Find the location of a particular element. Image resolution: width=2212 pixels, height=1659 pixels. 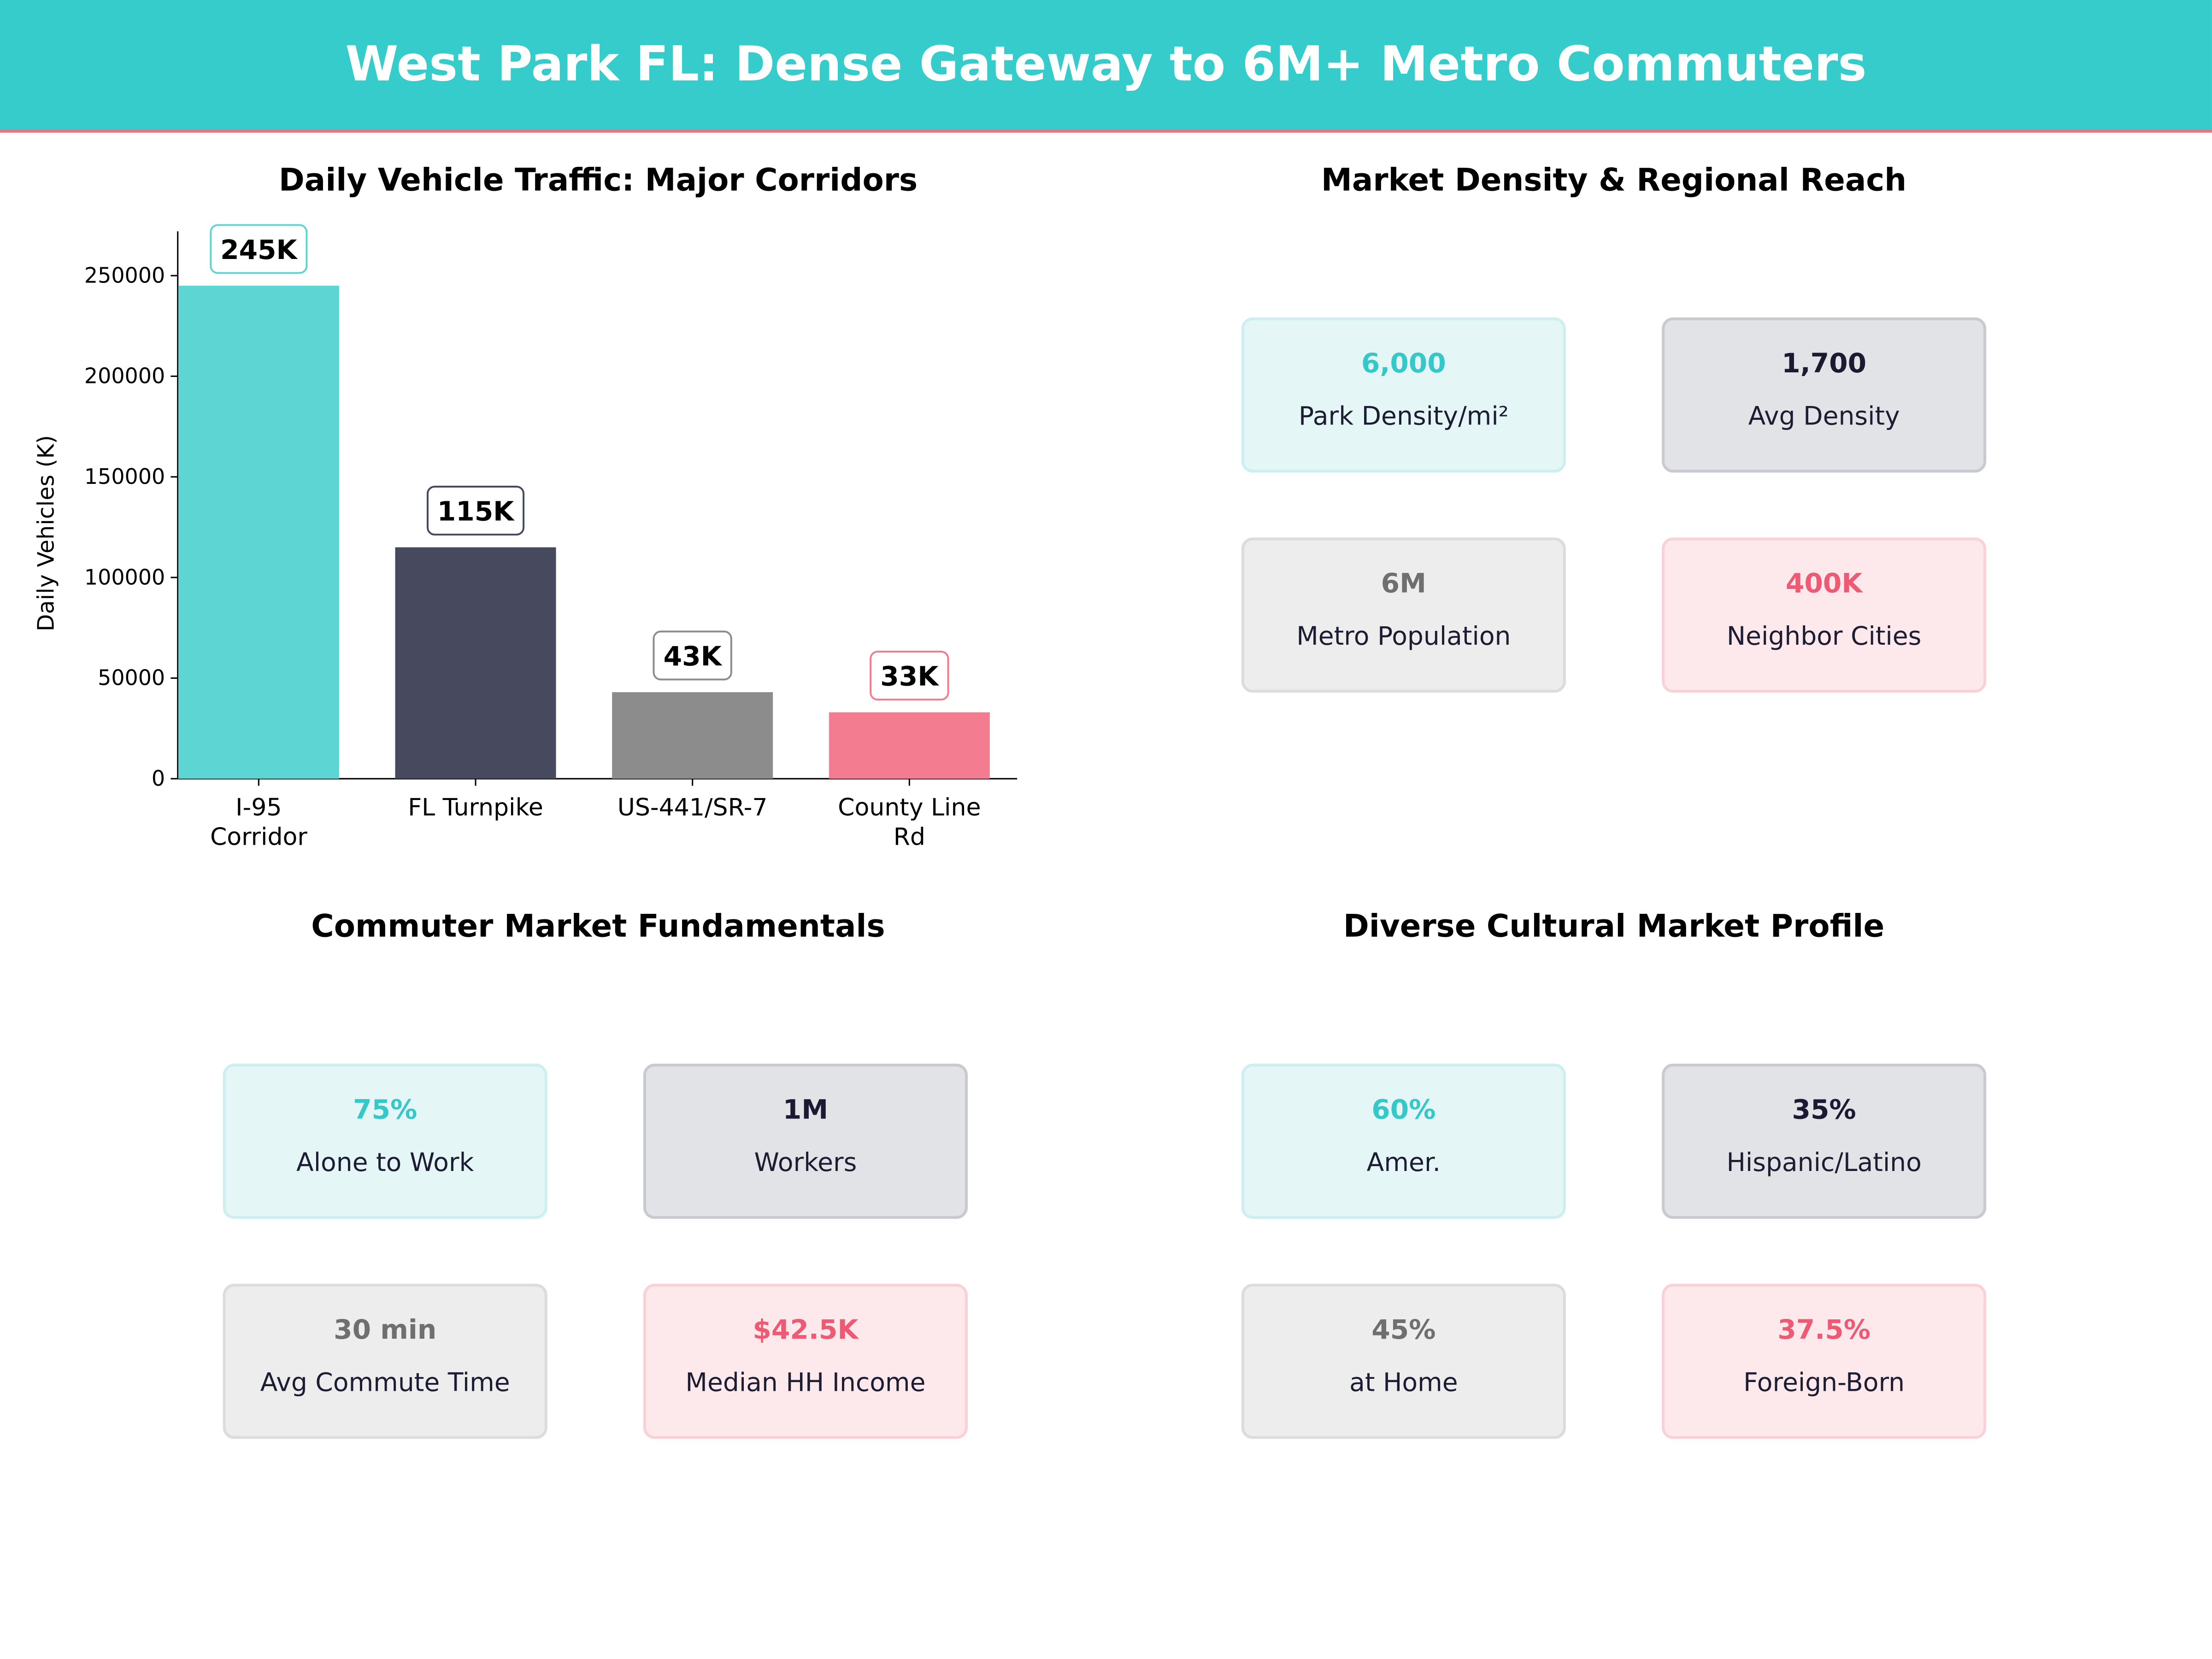

data-label: 33K is located at coordinates (909, 676).